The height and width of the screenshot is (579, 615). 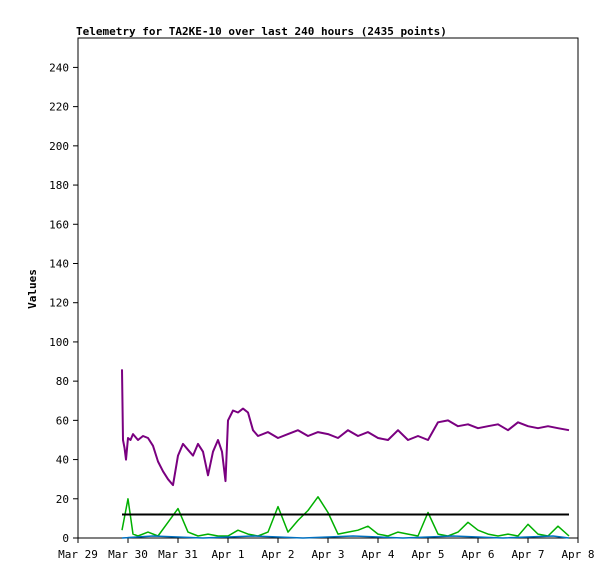 What do you see at coordinates (59, 224) in the screenshot?
I see `y-tick-label: 160` at bounding box center [59, 224].